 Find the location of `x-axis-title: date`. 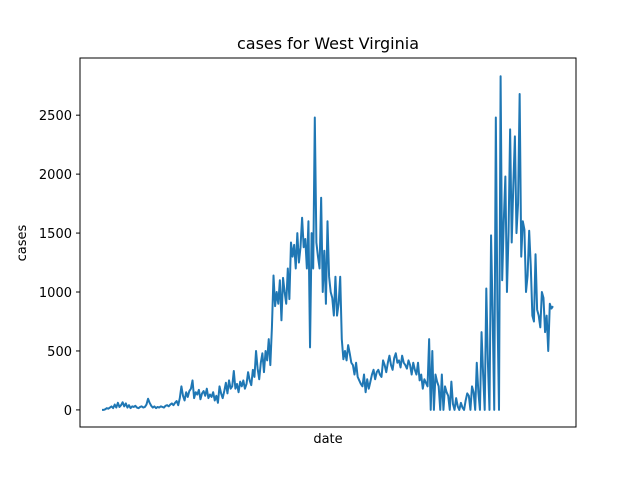

x-axis-title: date is located at coordinates (327, 439).